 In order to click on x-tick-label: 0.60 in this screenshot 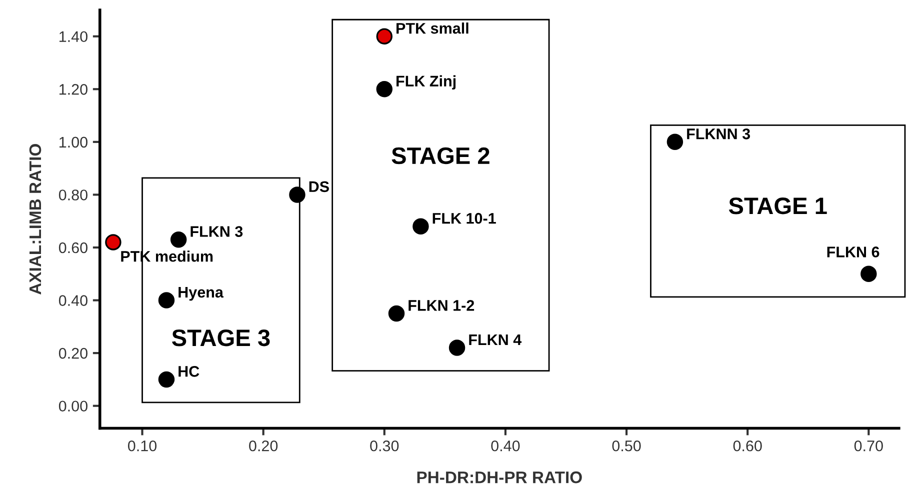, I will do `click(747, 446)`.